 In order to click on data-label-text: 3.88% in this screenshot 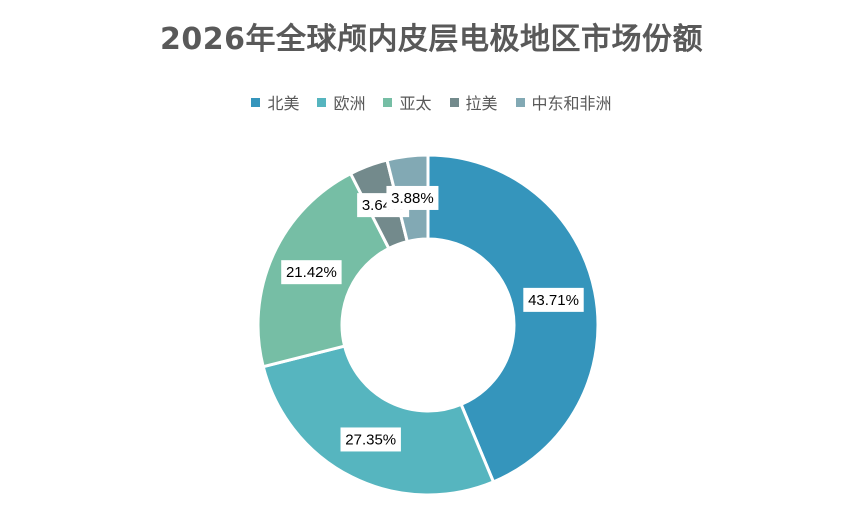, I will do `click(412, 198)`.